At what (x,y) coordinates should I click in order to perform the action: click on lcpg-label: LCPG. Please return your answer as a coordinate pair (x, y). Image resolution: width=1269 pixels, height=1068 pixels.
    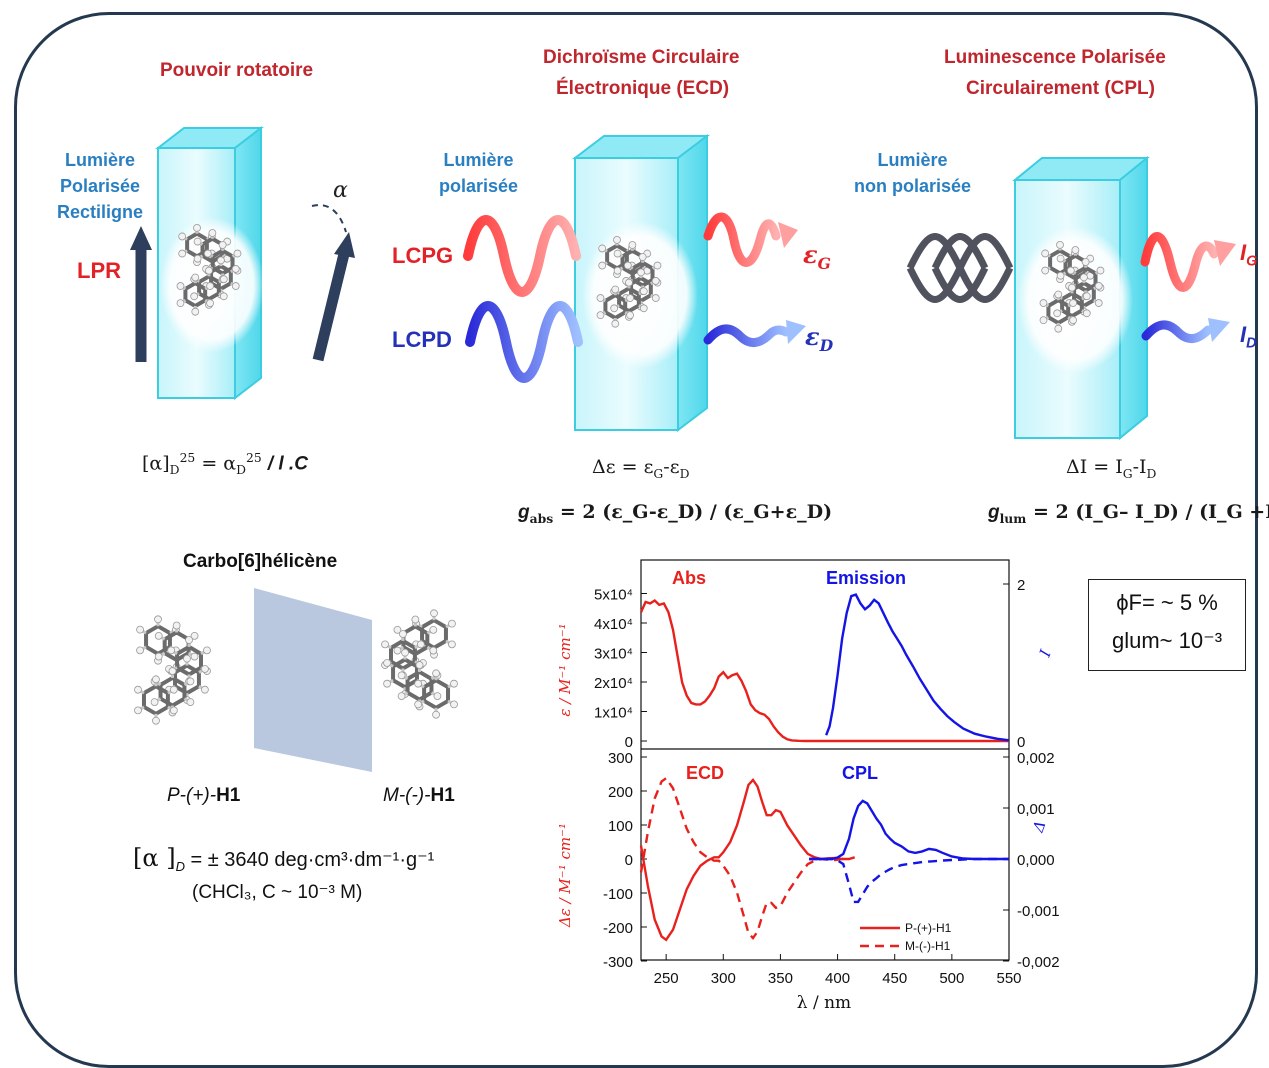
    Looking at the image, I should click on (423, 255).